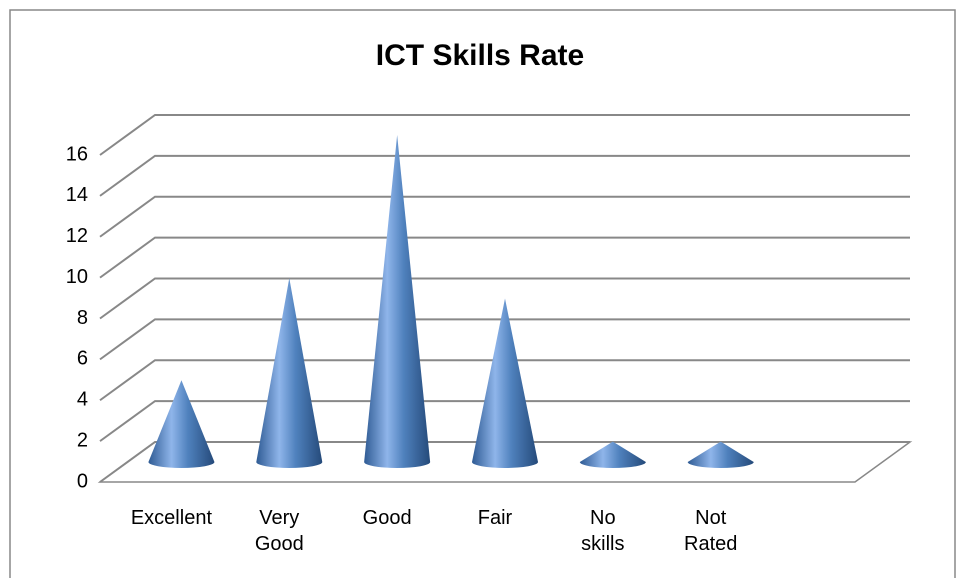  I want to click on y-tick-label: 10, so click(77, 277).